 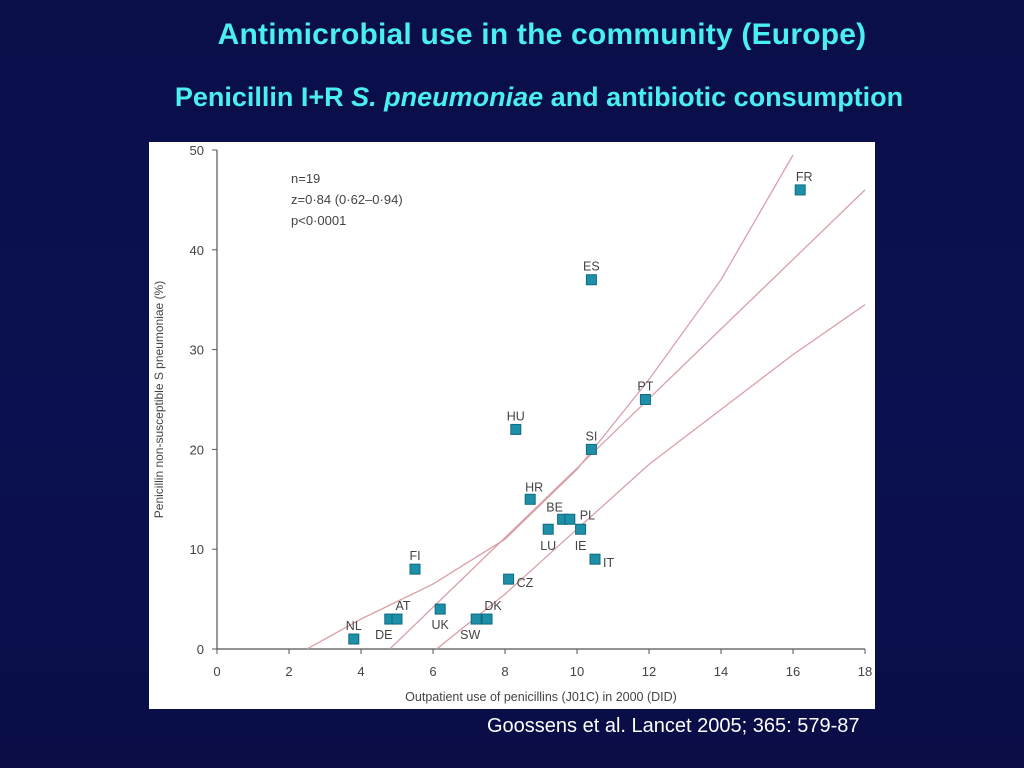 What do you see at coordinates (570, 519) in the screenshot?
I see `data-point-pl` at bounding box center [570, 519].